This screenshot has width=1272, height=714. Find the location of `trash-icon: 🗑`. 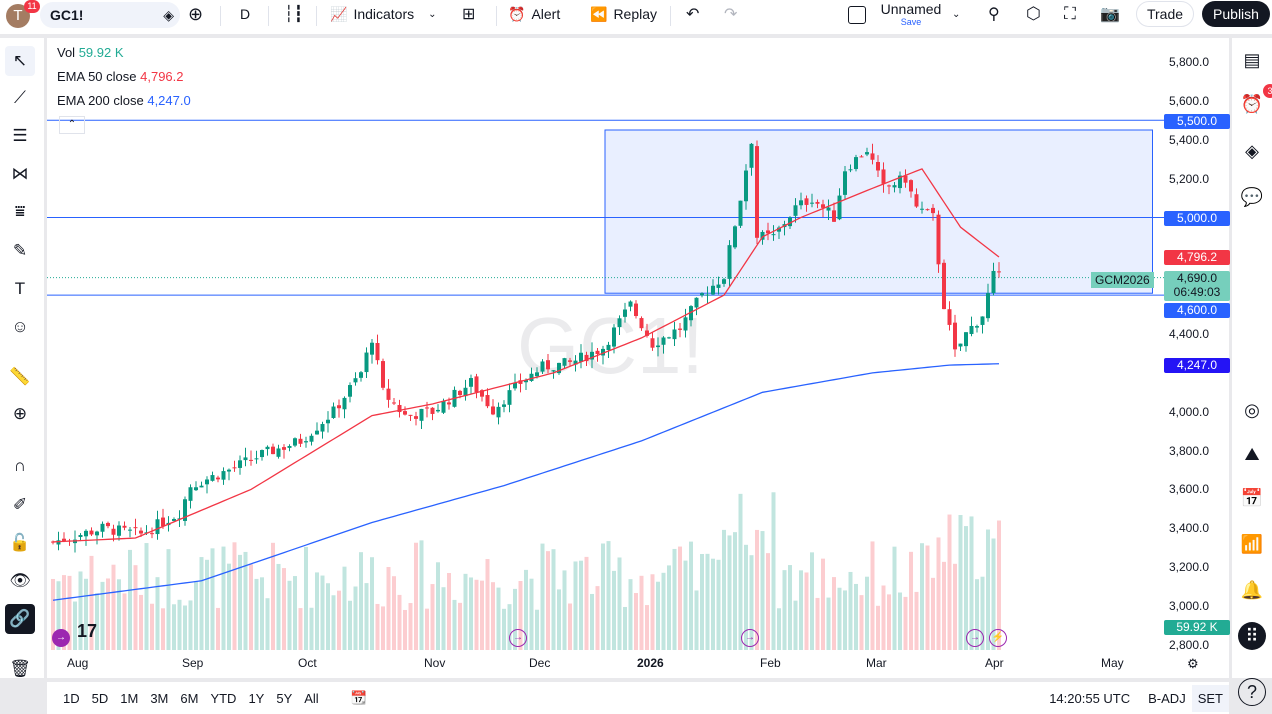

trash-icon: 🗑 is located at coordinates (20, 668).